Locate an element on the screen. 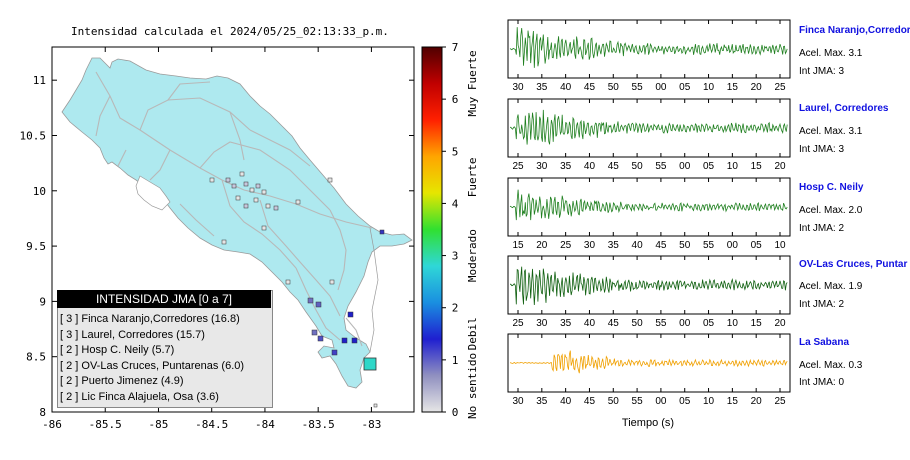 The image size is (910, 460). colorbar-tick-label: 7 is located at coordinates (455, 47).